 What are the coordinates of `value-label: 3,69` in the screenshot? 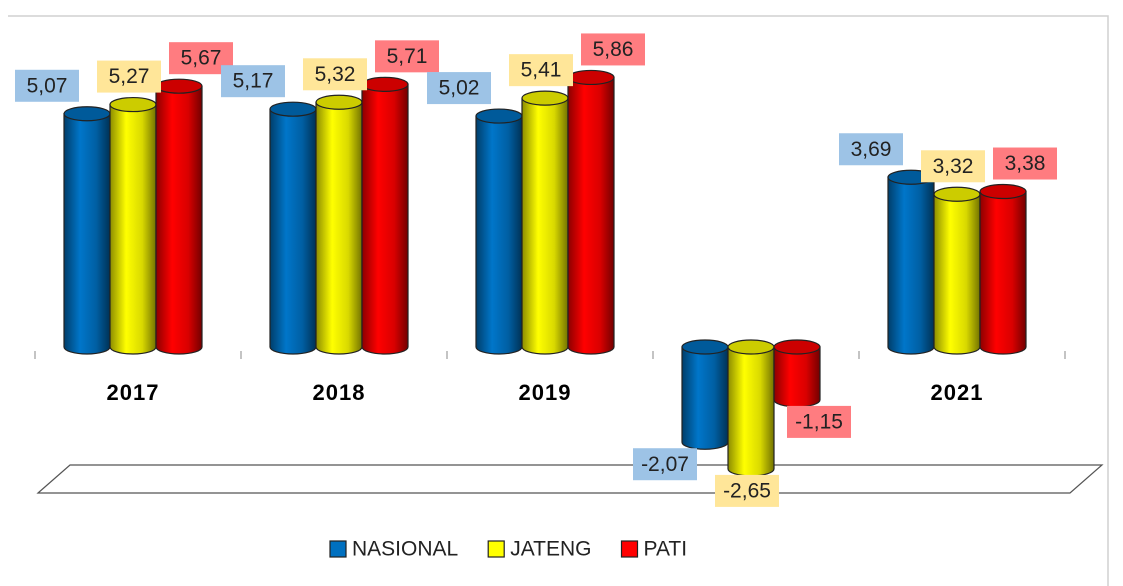 It's located at (871, 149).